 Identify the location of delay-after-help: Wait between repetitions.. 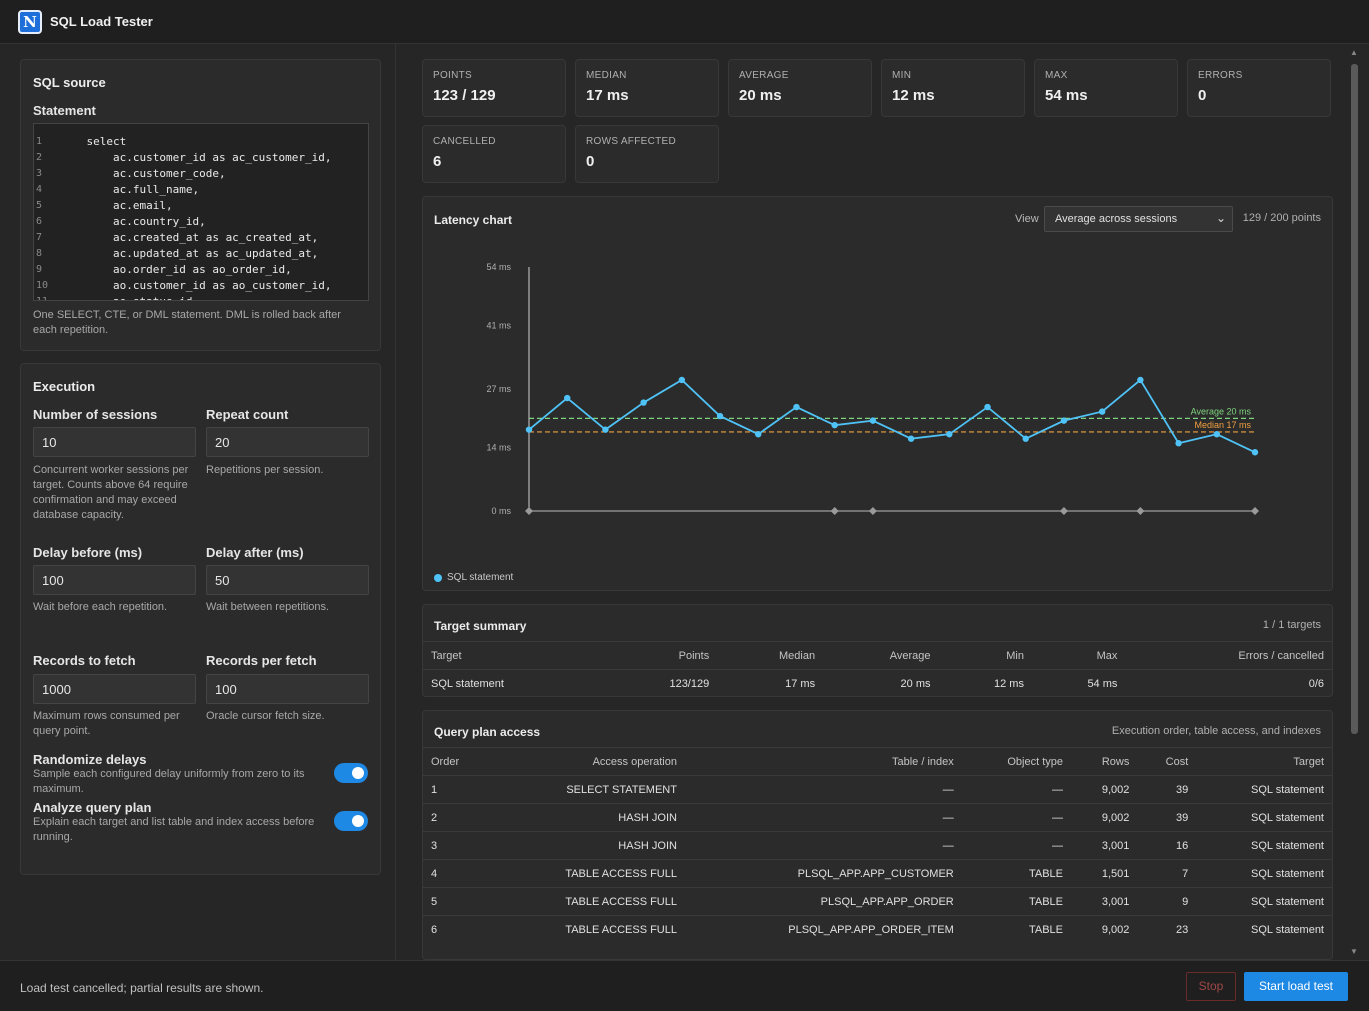
(268, 607).